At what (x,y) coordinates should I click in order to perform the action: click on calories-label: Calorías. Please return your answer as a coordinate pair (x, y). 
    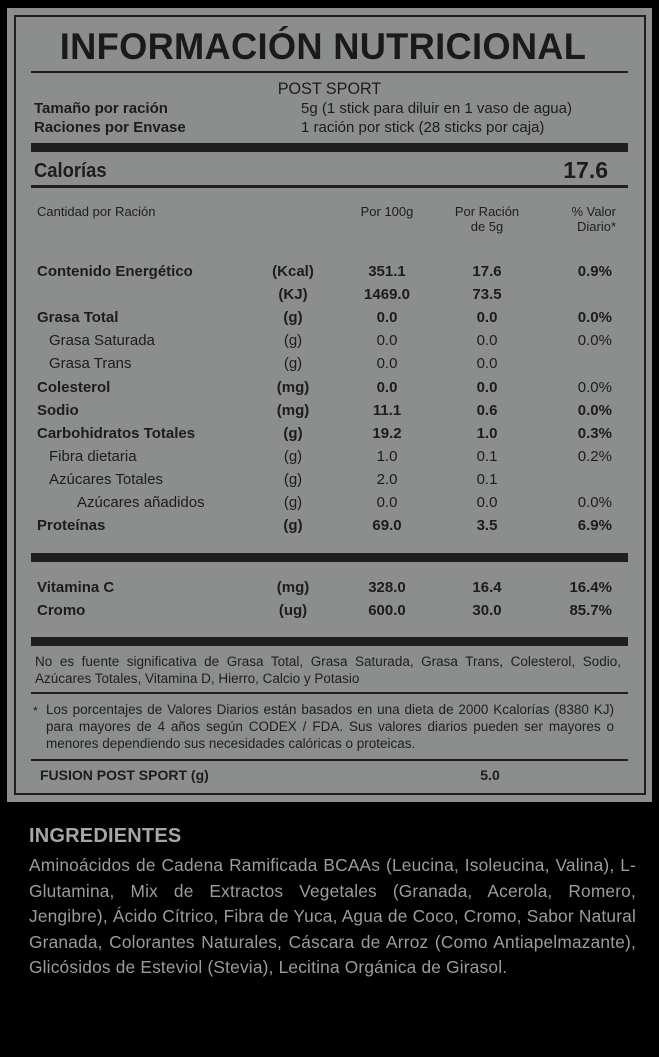
    Looking at the image, I should click on (70, 171).